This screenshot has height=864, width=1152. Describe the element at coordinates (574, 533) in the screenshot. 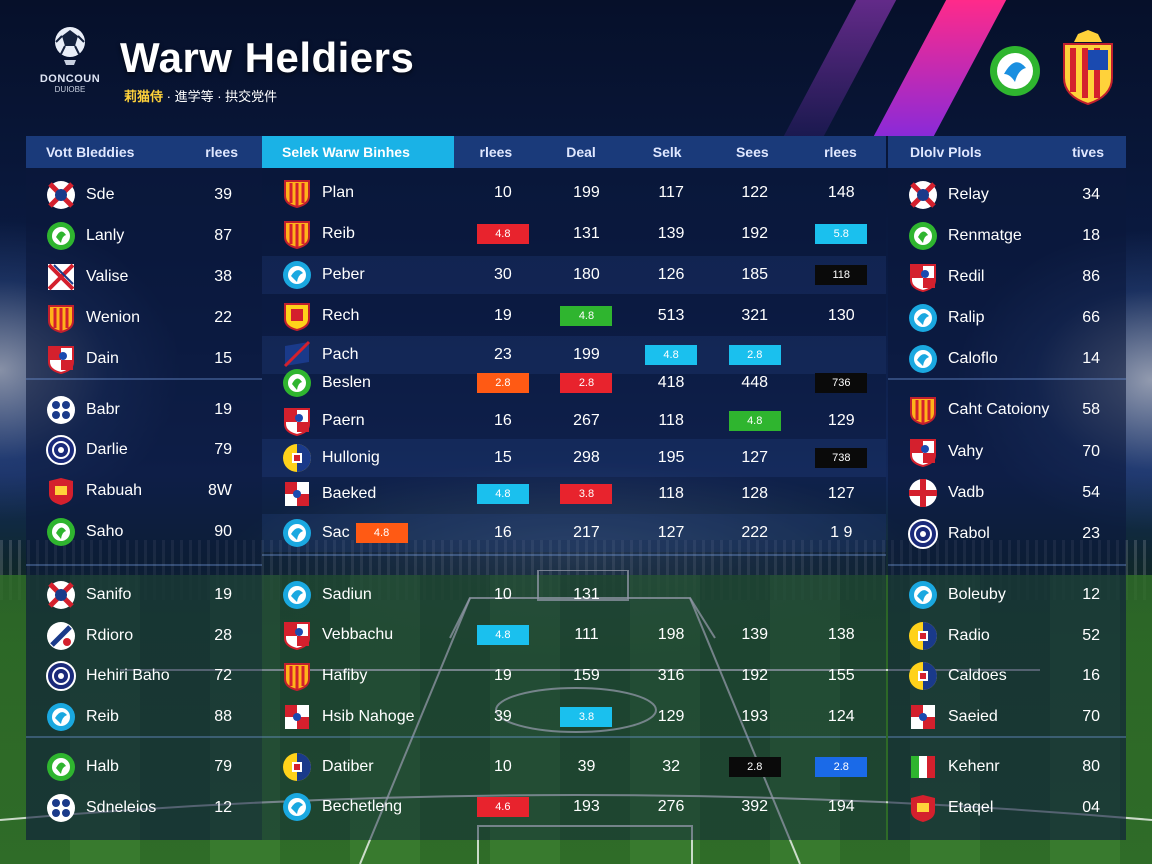

I see `match-row: Sac 4.8 16 217 127 222 1 9` at that location.